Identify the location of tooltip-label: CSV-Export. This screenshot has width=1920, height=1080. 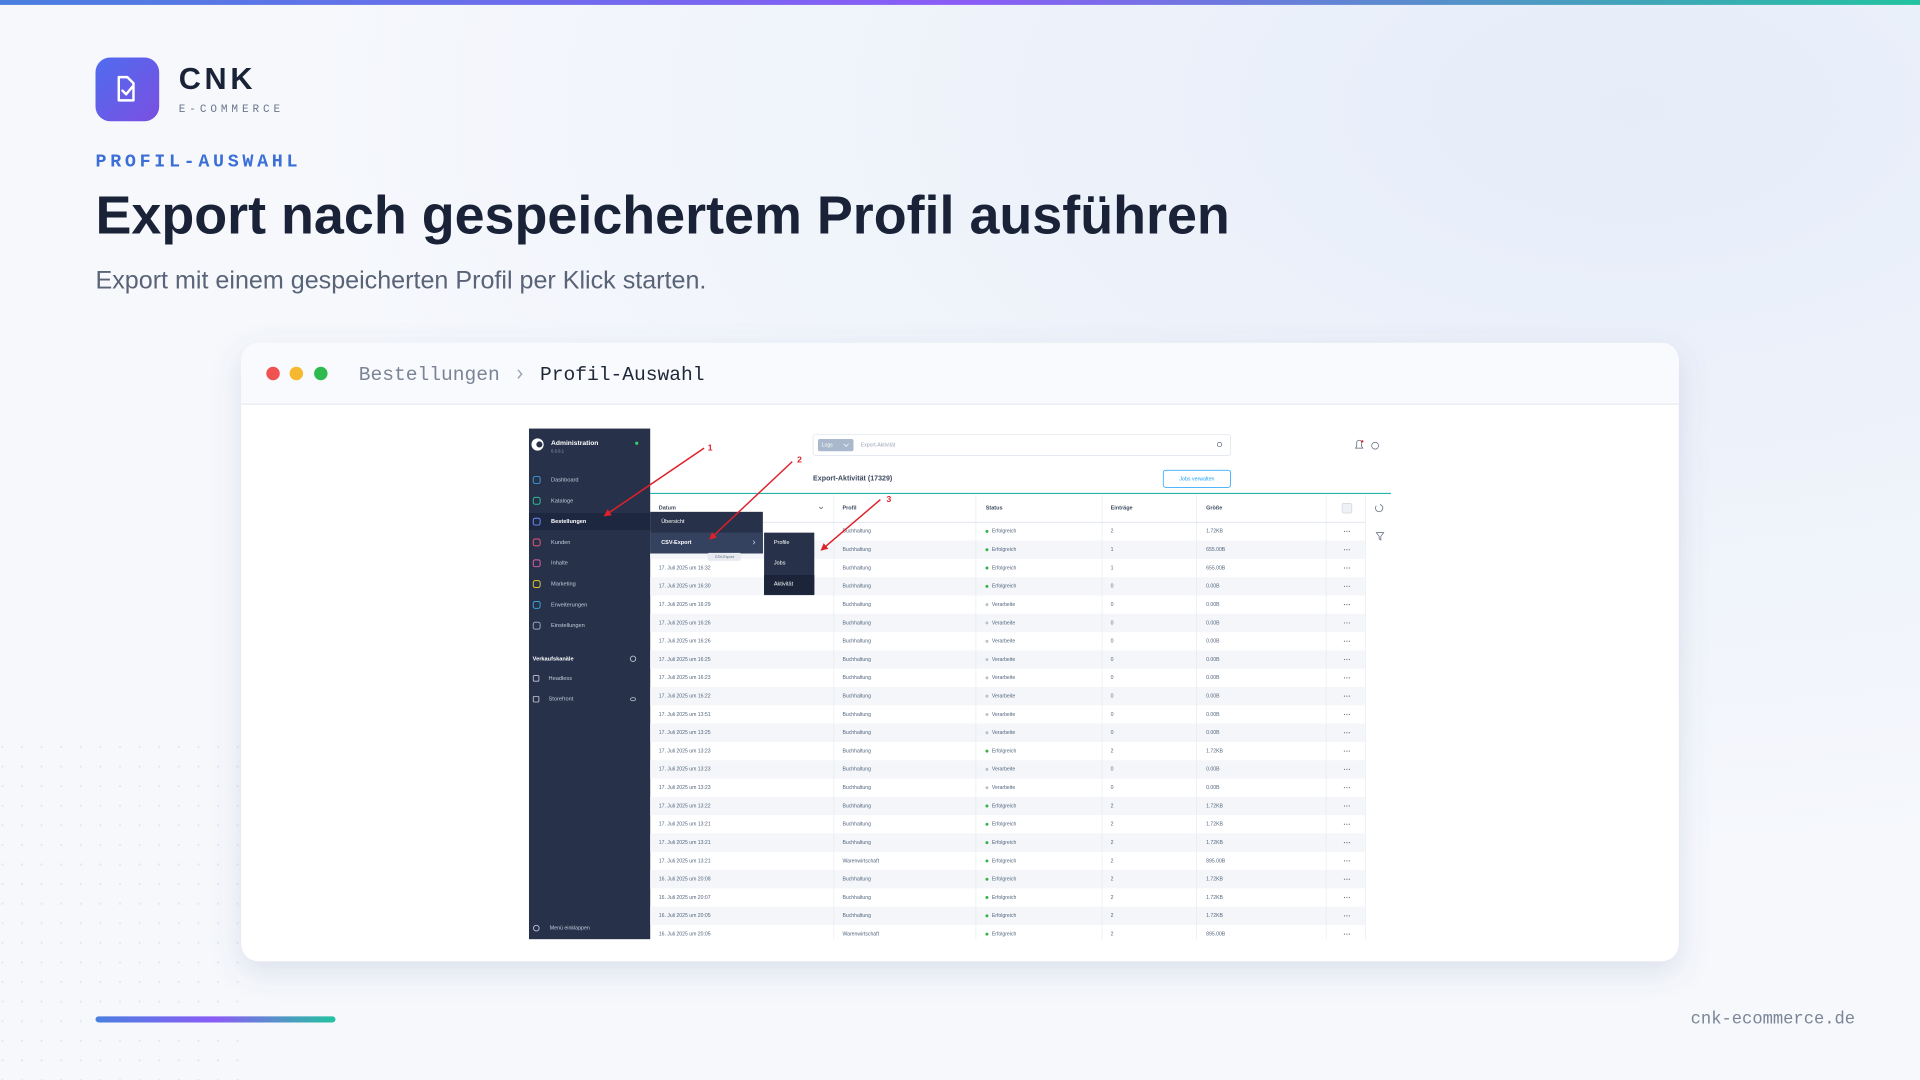
(724, 557).